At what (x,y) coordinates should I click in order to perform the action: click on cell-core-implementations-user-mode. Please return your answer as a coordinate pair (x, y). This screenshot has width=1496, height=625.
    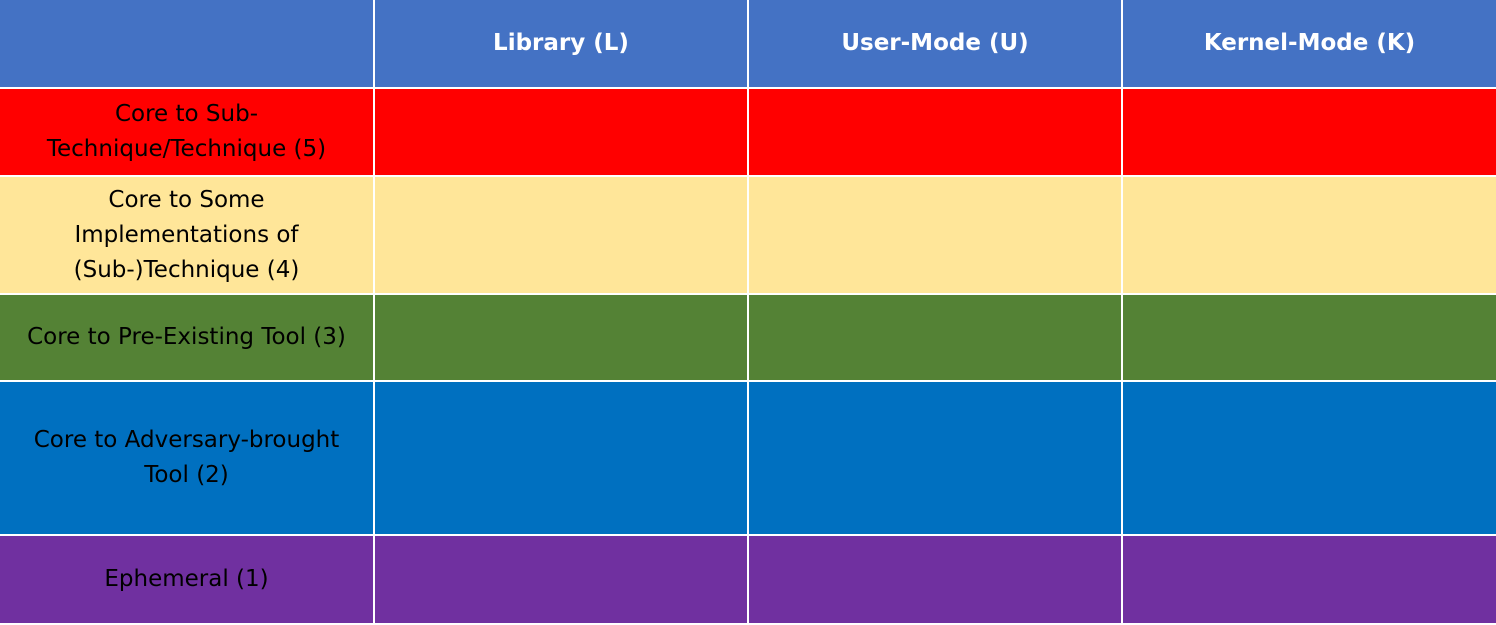
    Looking at the image, I should click on (935, 235).